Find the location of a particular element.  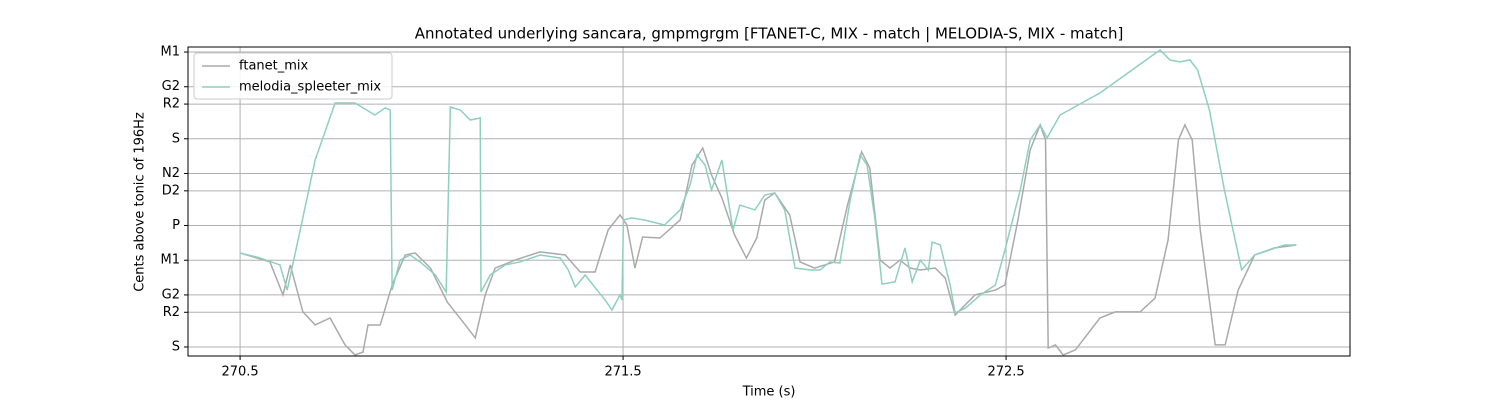

legend-label: ftanet_mix is located at coordinates (274, 66).